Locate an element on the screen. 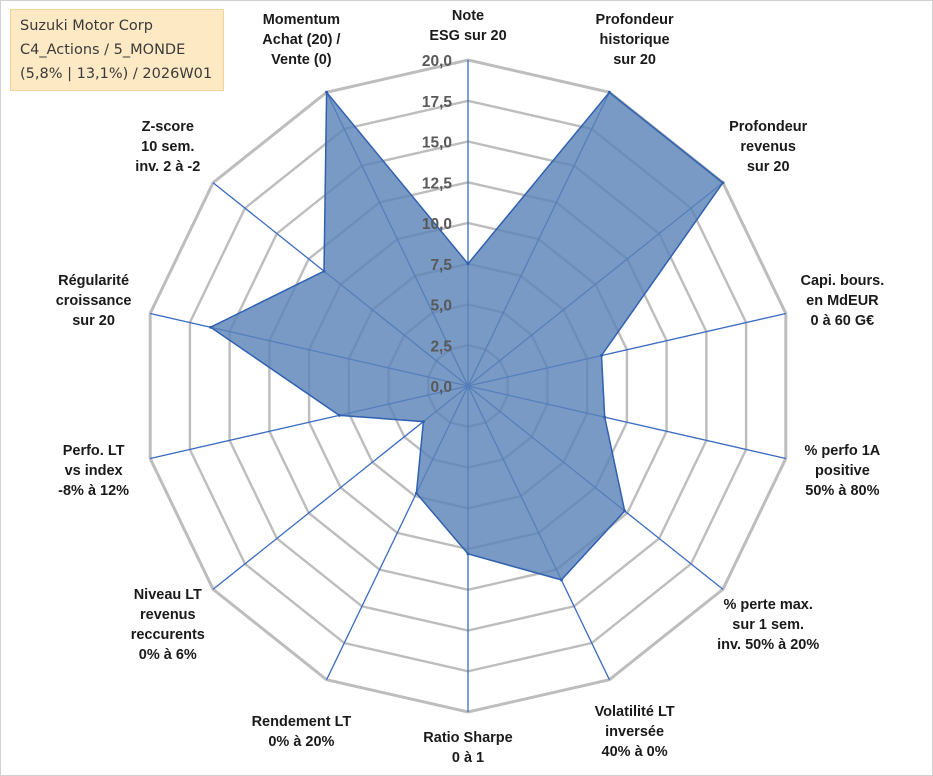 Image resolution: width=933 pixels, height=776 pixels. axis-label-line: historique is located at coordinates (634, 40).